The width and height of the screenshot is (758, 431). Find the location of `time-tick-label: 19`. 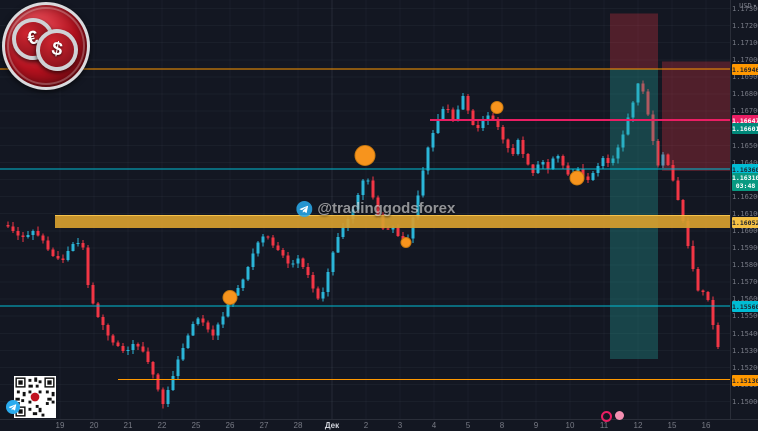

time-tick-label: 19 is located at coordinates (60, 425).